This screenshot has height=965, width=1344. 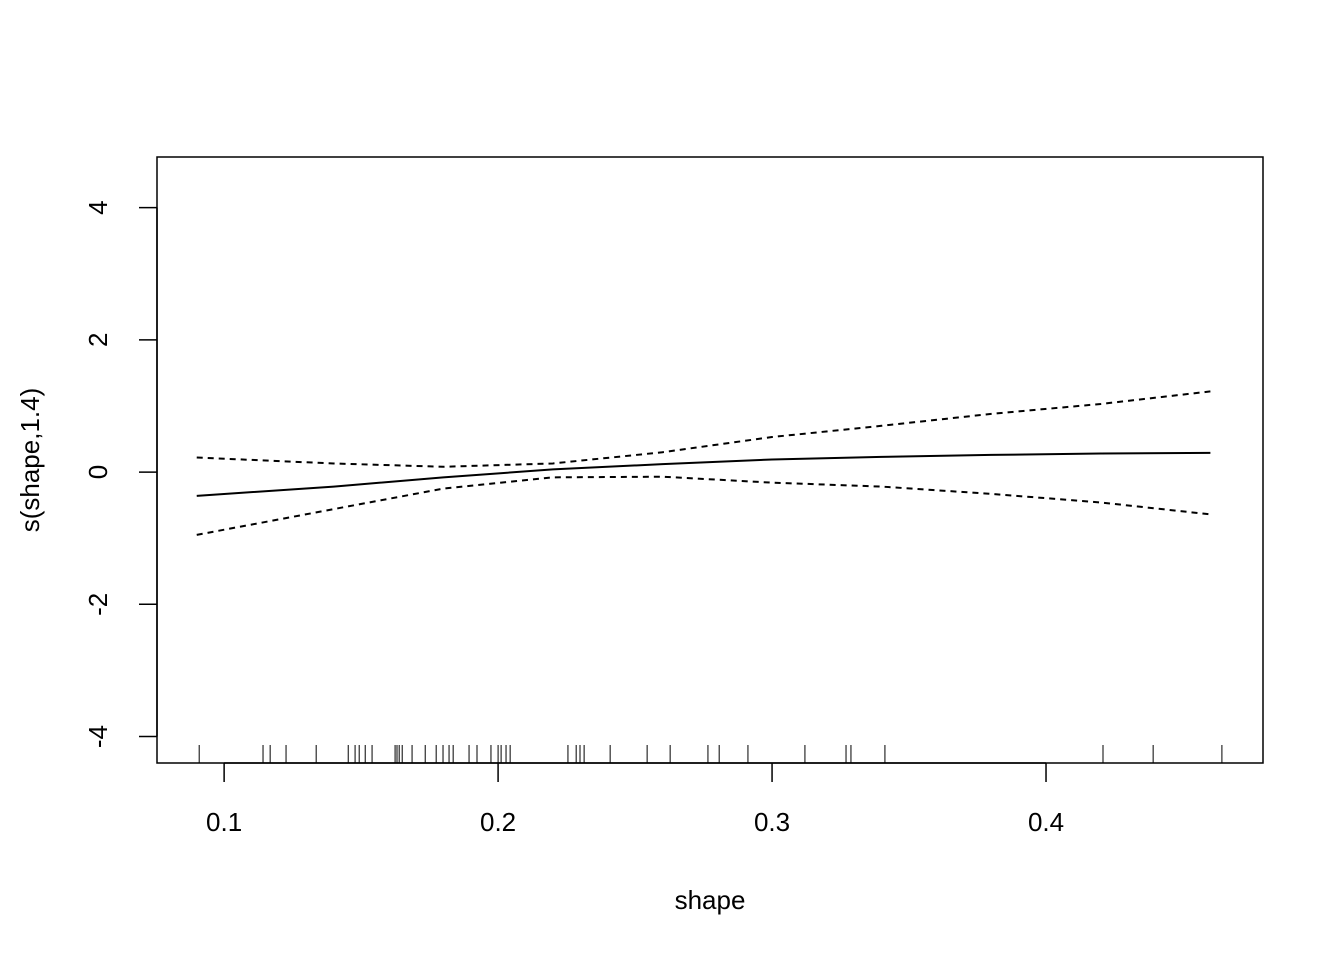 I want to click on x-tick-label: 0.4, so click(x=1046, y=822).